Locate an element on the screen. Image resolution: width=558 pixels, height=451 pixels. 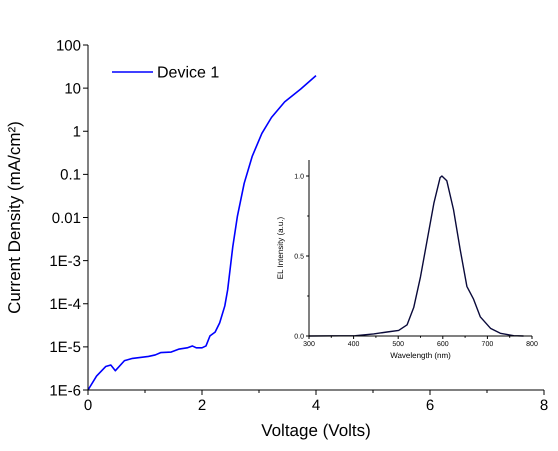
x-tick-label: 4 is located at coordinates (316, 405).